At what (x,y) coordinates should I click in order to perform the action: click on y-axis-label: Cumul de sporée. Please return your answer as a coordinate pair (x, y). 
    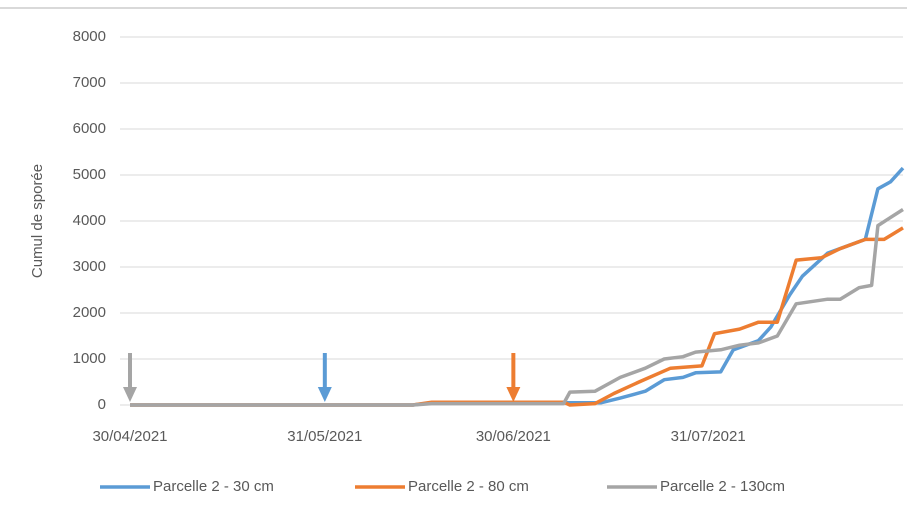
    Looking at the image, I should click on (37, 221).